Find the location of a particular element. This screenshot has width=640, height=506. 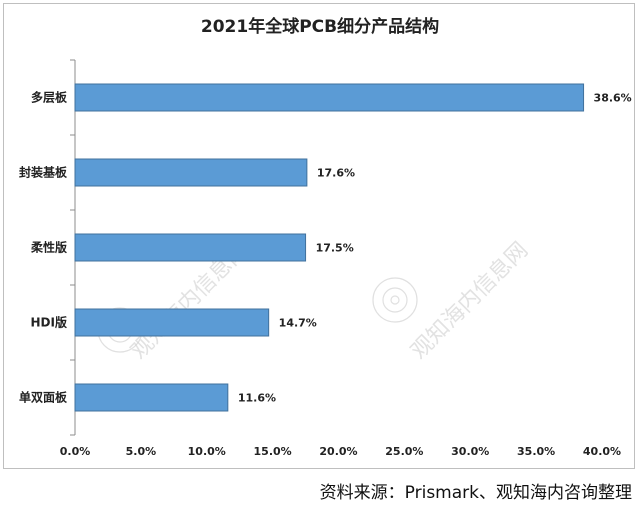

x-tick-label: 30.0% is located at coordinates (470, 451).